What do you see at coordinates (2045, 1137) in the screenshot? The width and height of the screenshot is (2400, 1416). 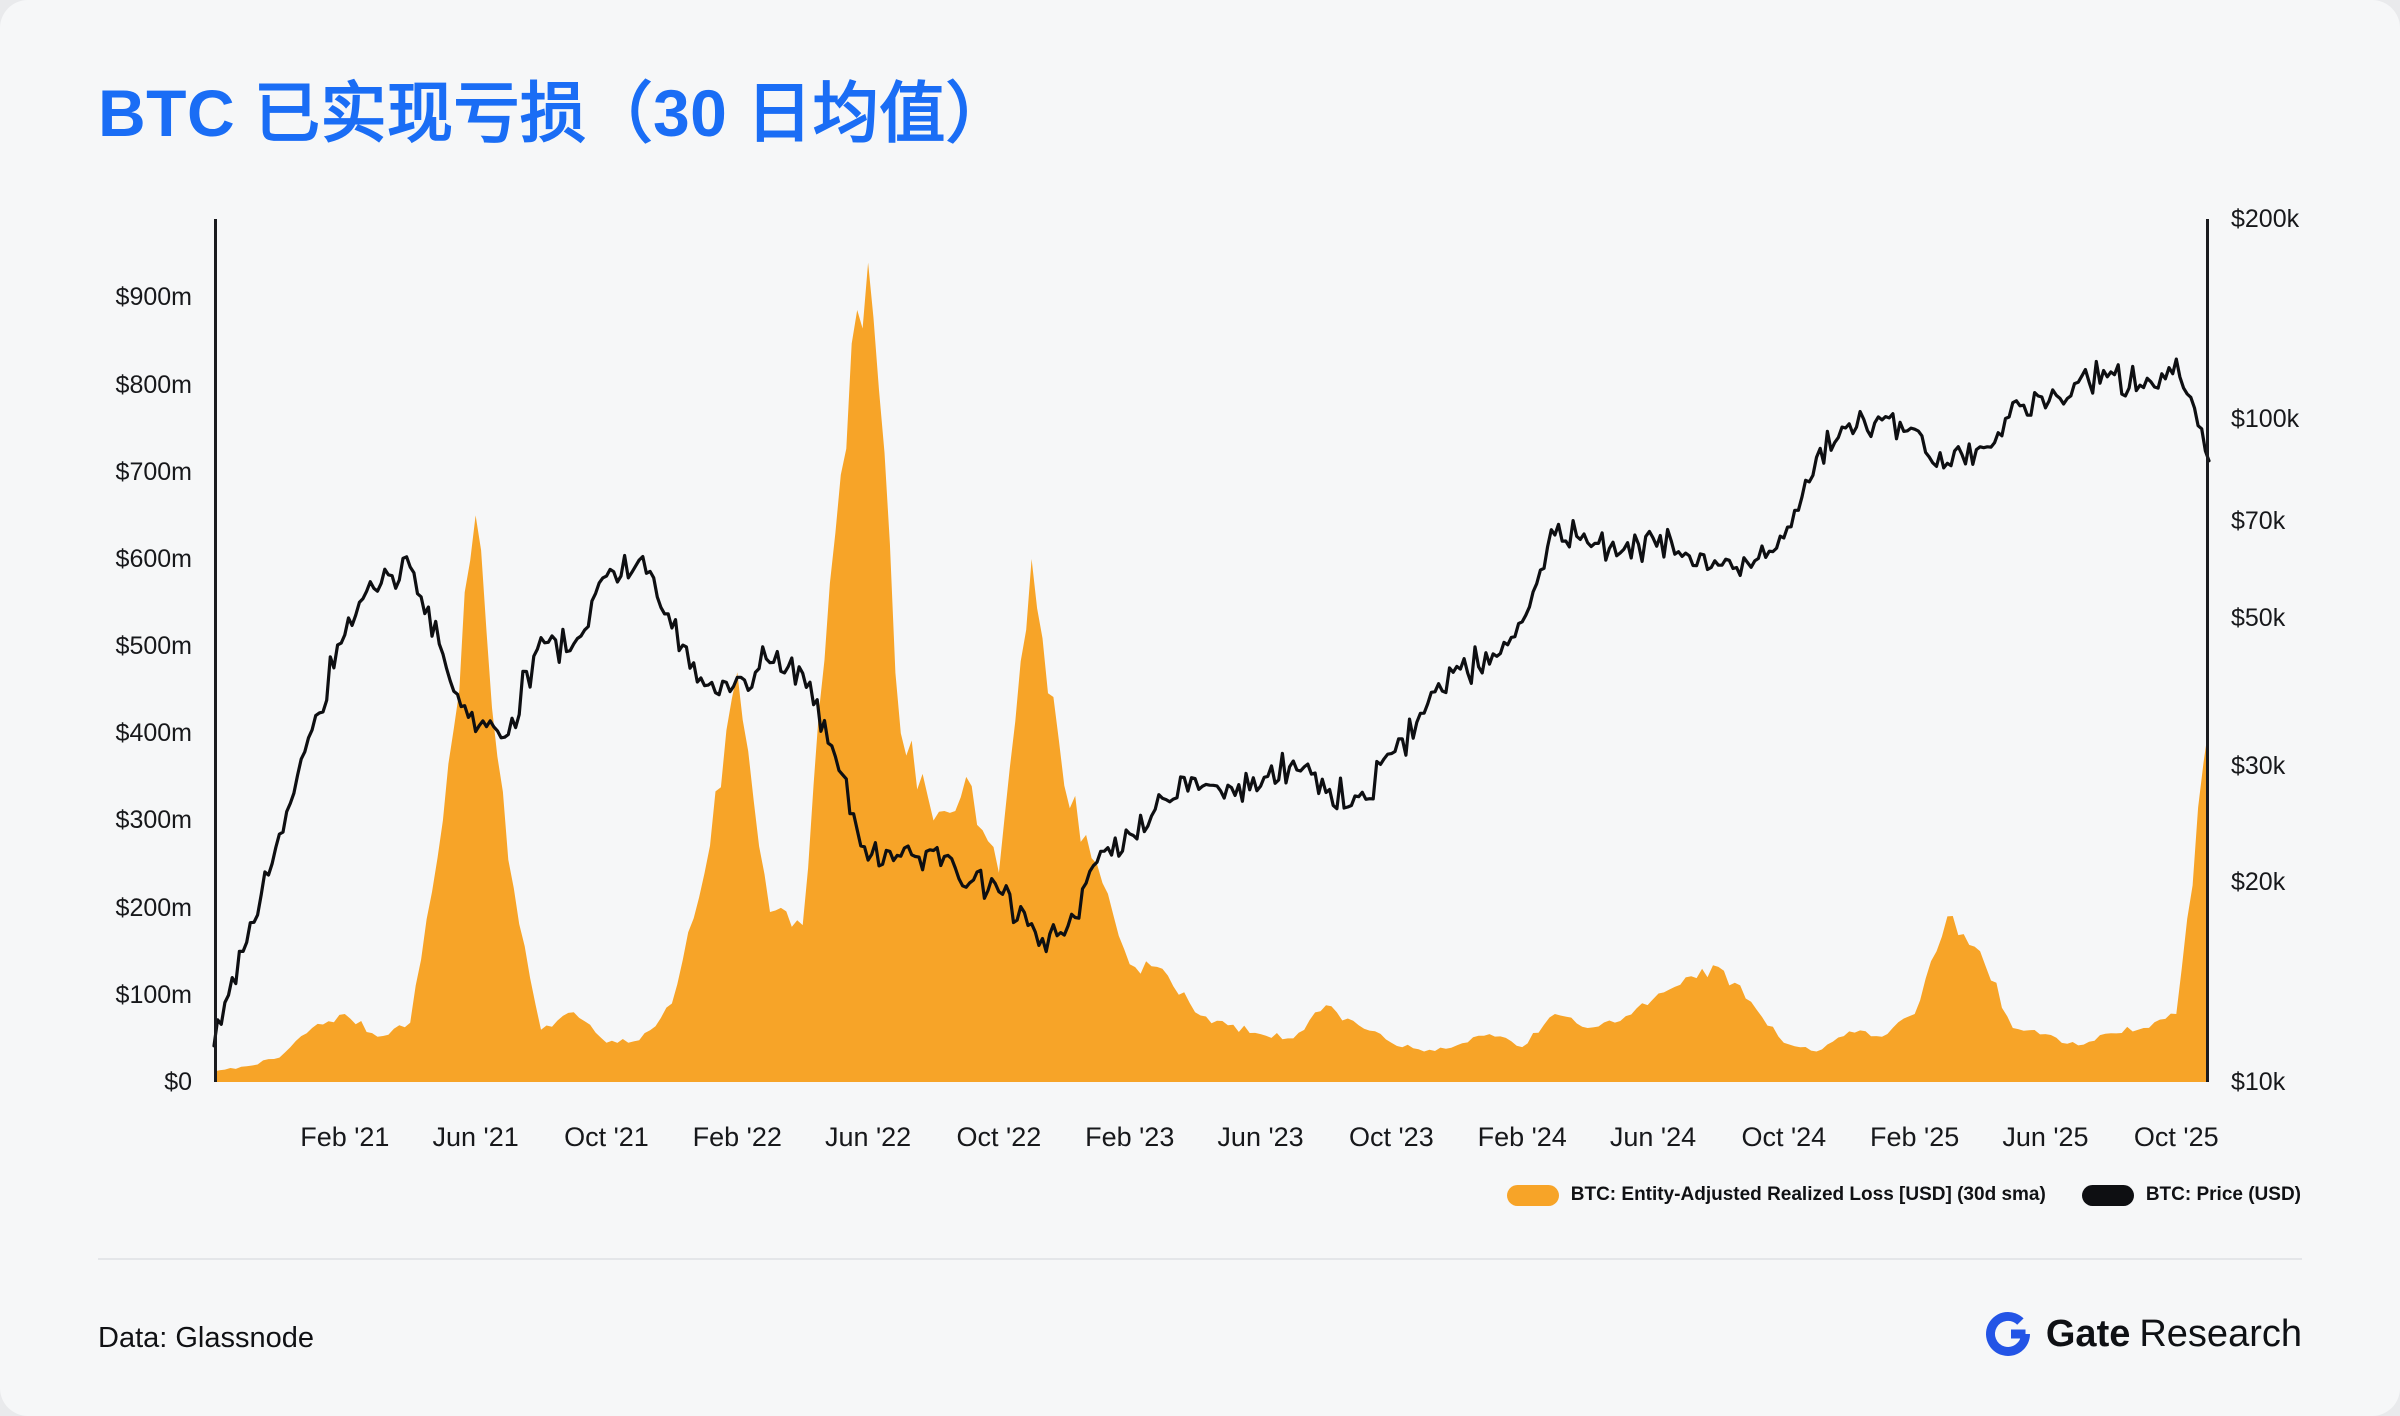 I see `x-axis-tick-label: Jun '25` at bounding box center [2045, 1137].